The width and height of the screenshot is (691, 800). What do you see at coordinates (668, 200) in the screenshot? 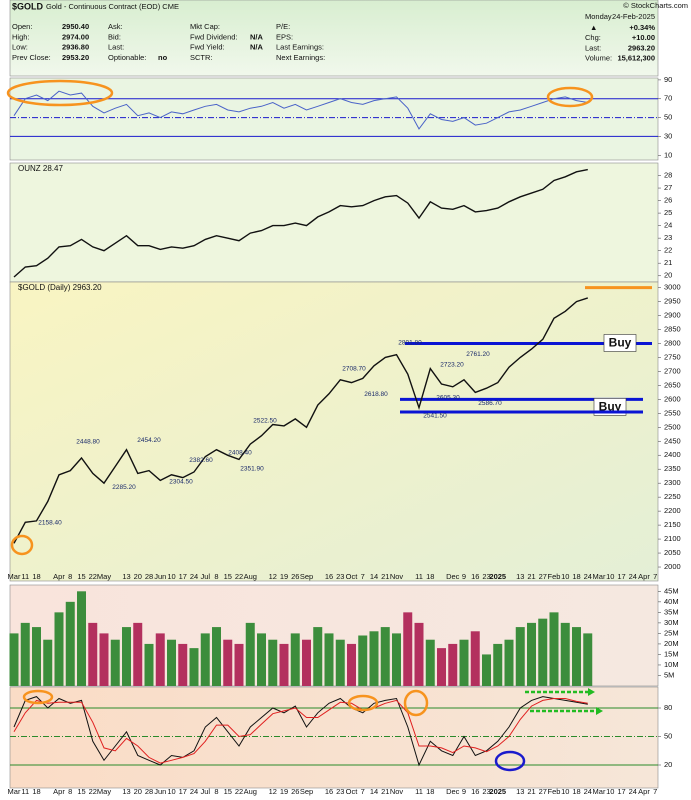
I see `y-tick-label: 26` at bounding box center [668, 200].